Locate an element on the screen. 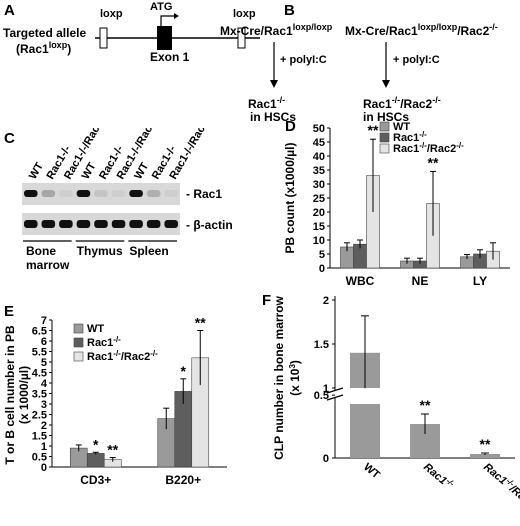  actin-band-label: - β-actin is located at coordinates (209, 225).